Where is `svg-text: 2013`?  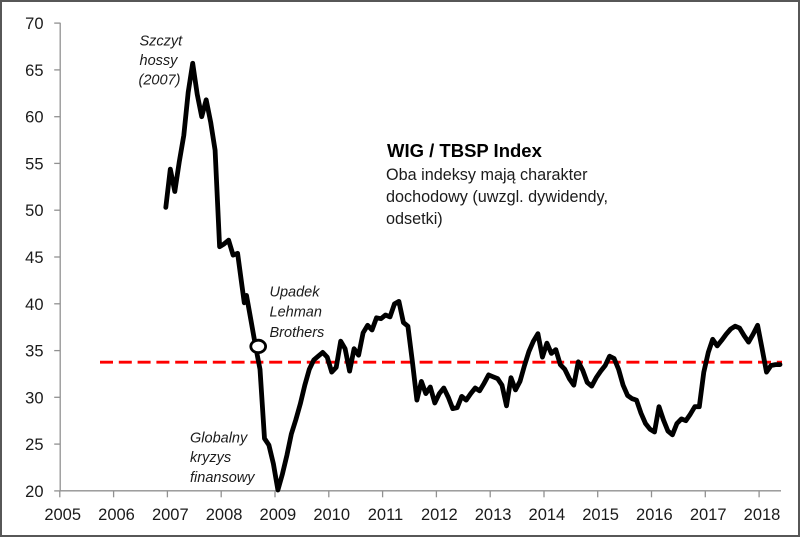
svg-text: 2013 is located at coordinates (493, 515).